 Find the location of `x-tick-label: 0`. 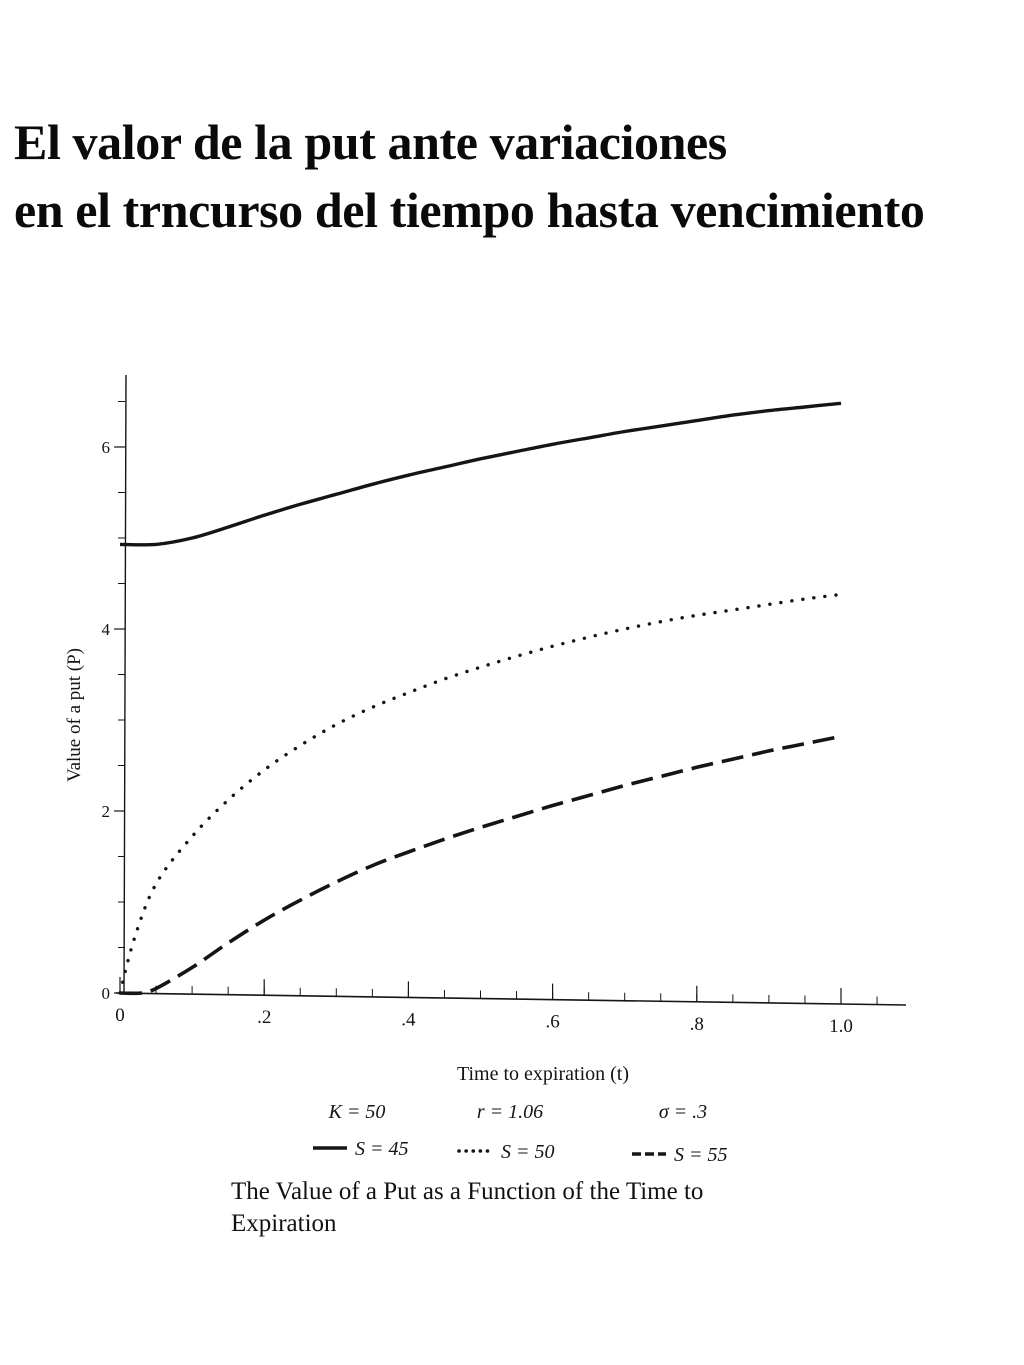

x-tick-label: 0 is located at coordinates (120, 1015).